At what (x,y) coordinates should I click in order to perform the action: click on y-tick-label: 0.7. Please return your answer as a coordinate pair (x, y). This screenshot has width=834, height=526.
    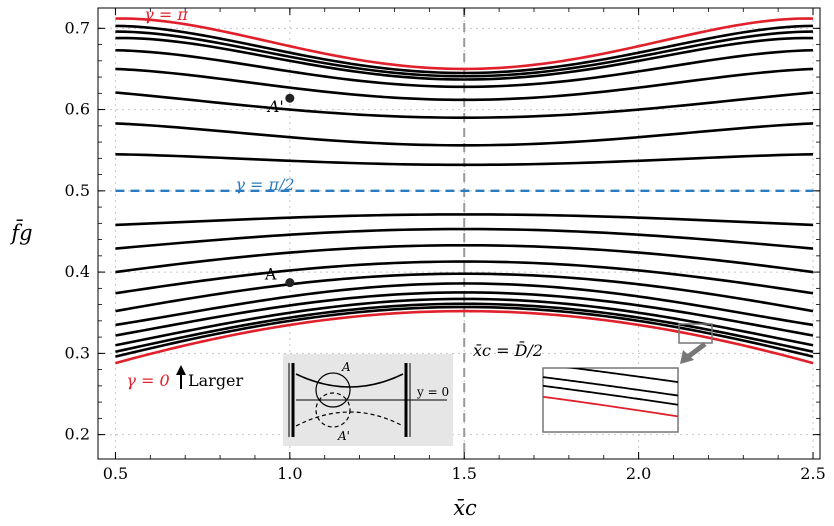
    Looking at the image, I should click on (77, 27).